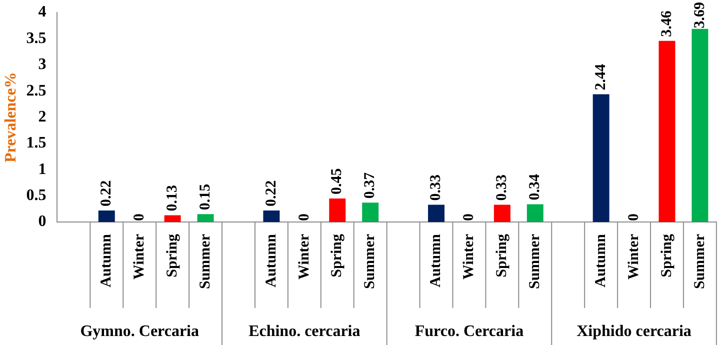 Image resolution: width=722 pixels, height=345 pixels. I want to click on data-label: 0.13, so click(172, 198).